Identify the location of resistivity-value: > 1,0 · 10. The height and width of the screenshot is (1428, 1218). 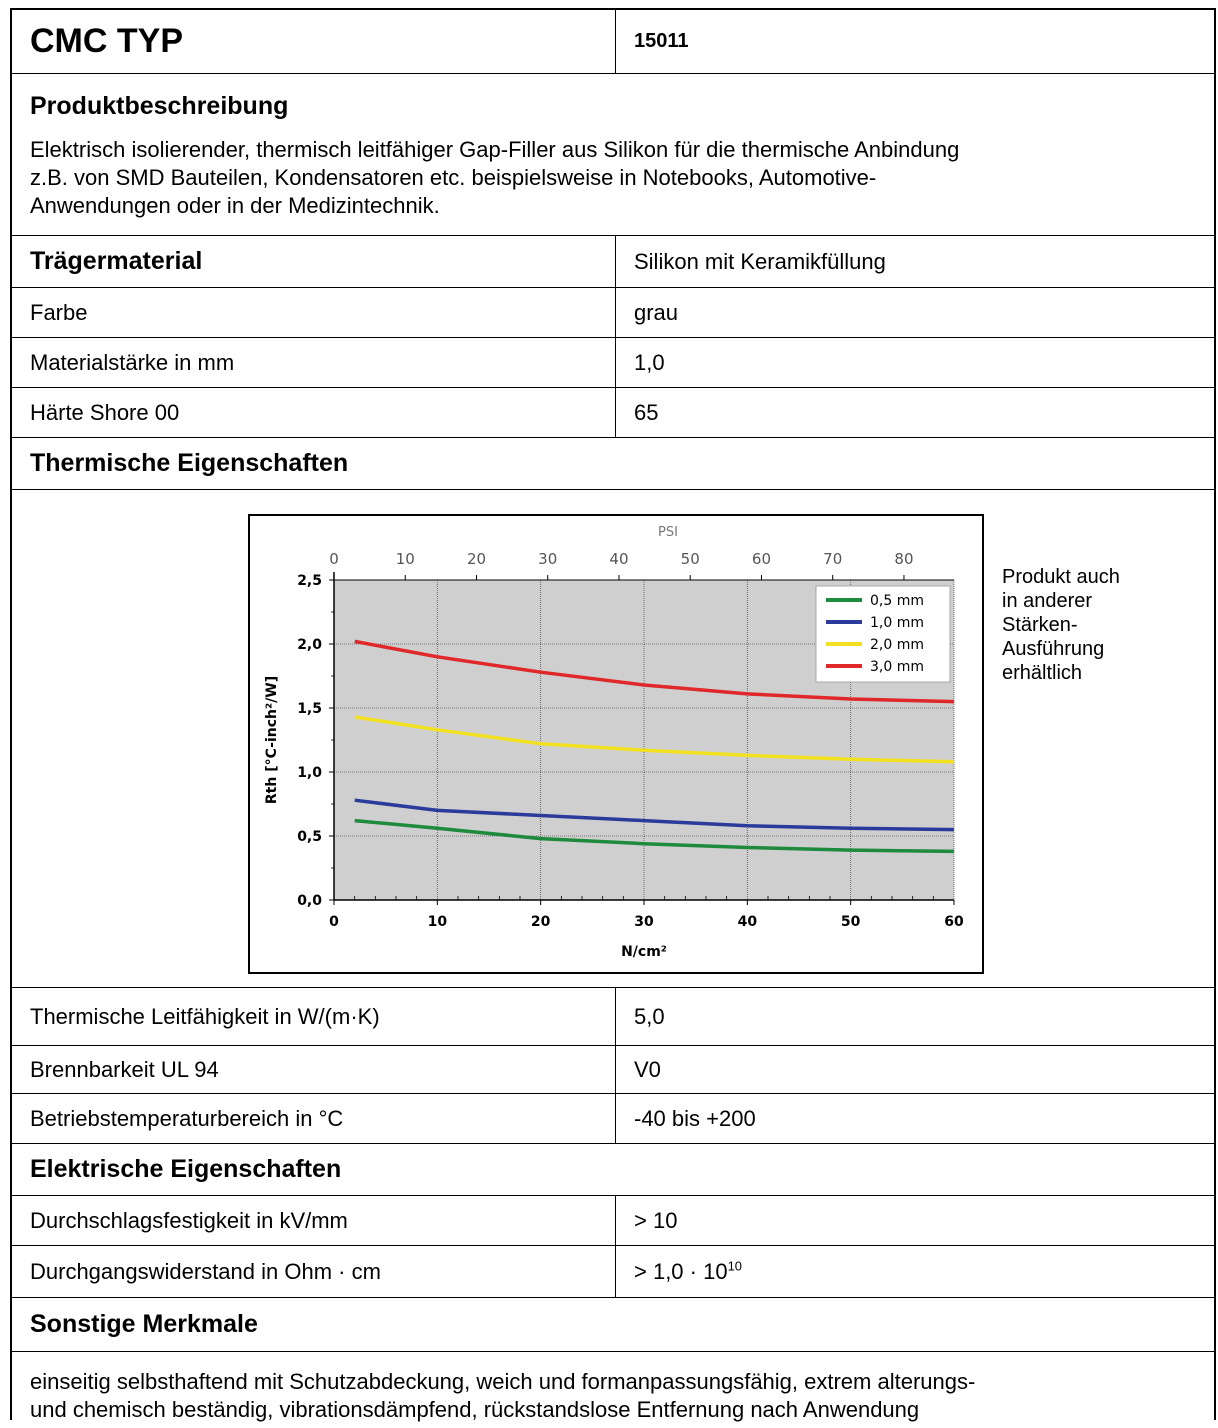
(681, 1271).